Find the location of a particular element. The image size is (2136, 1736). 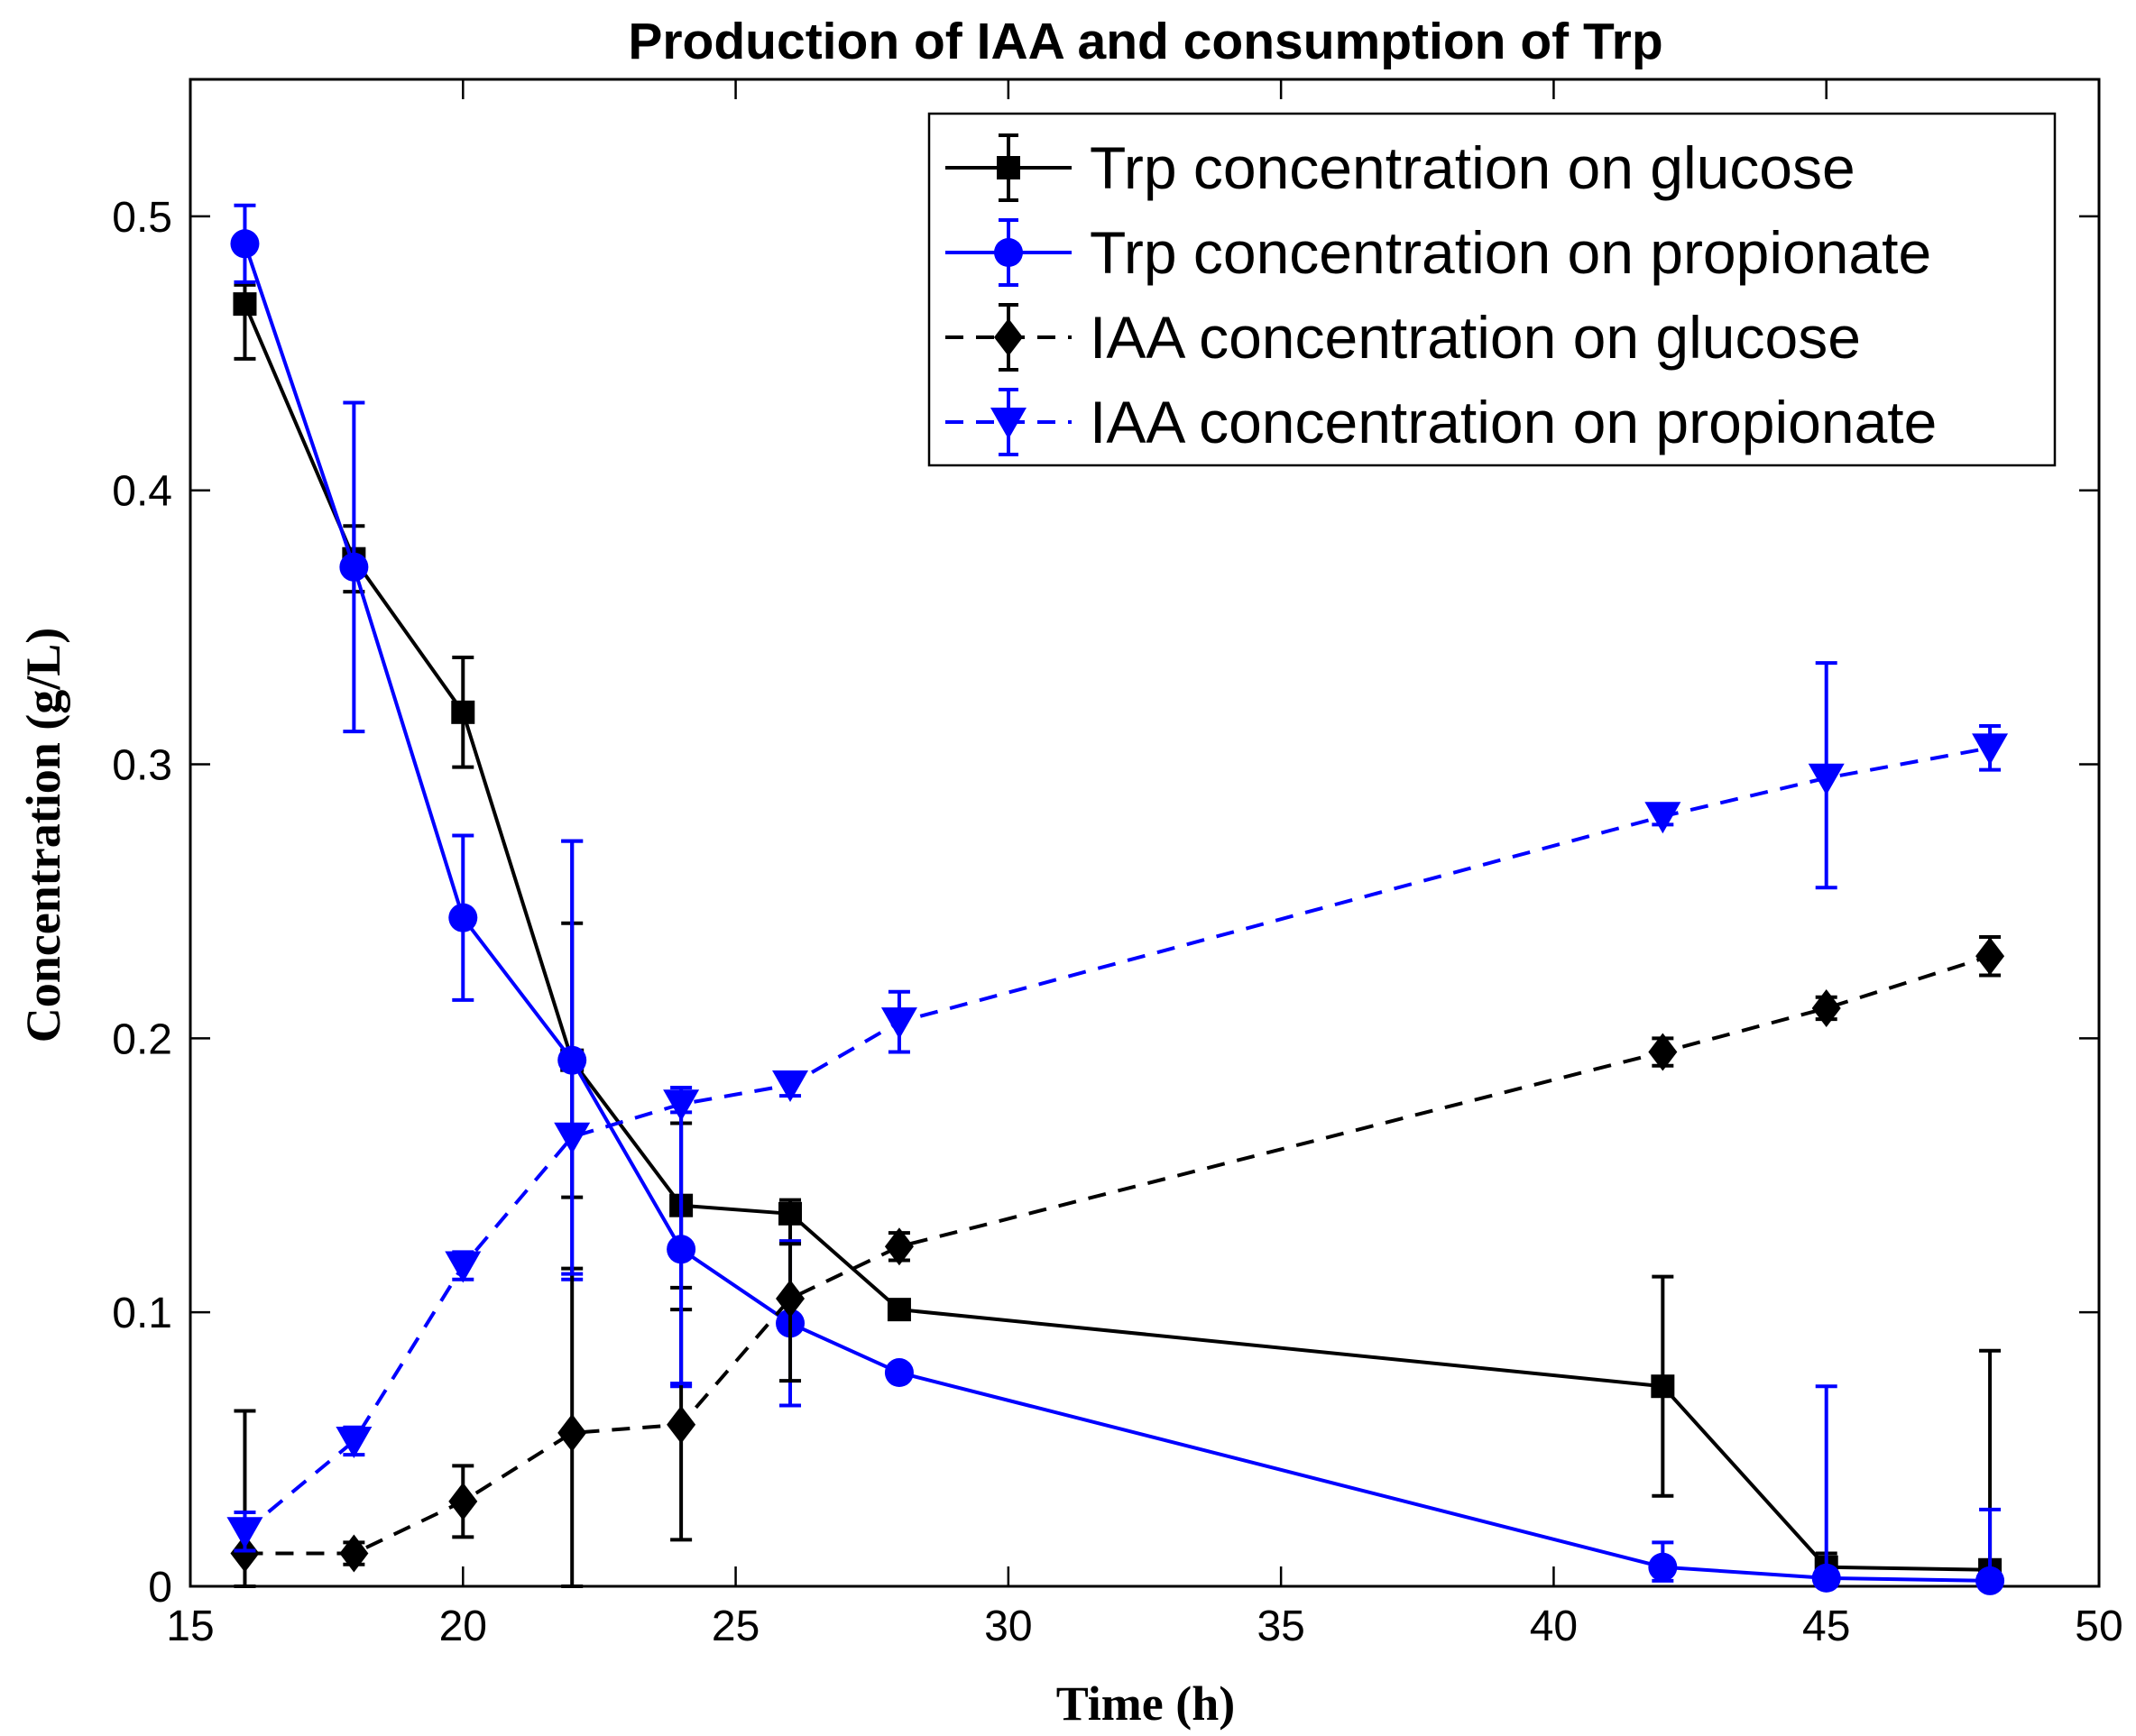

x-tick-label: 15 is located at coordinates (190, 1626).